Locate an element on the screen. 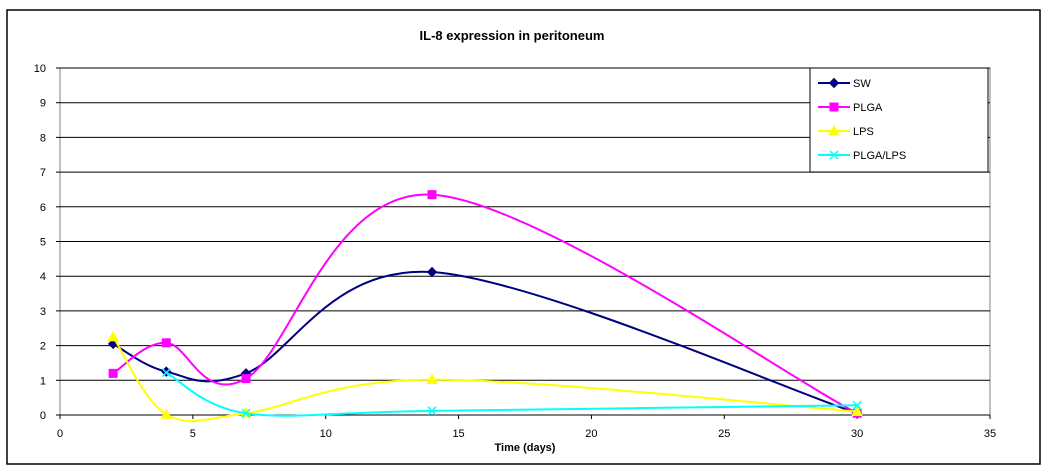 The height and width of the screenshot is (473, 1048). y-tick-label: 7 is located at coordinates (43, 173).